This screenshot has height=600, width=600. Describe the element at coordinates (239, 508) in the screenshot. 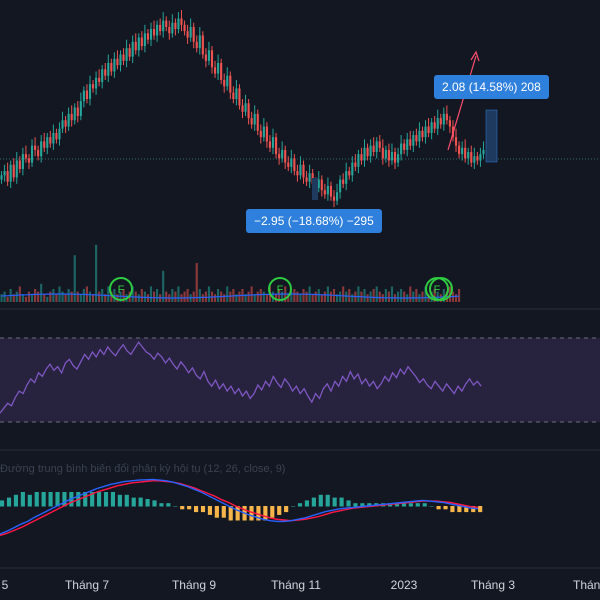

I see `signal-line` at that location.